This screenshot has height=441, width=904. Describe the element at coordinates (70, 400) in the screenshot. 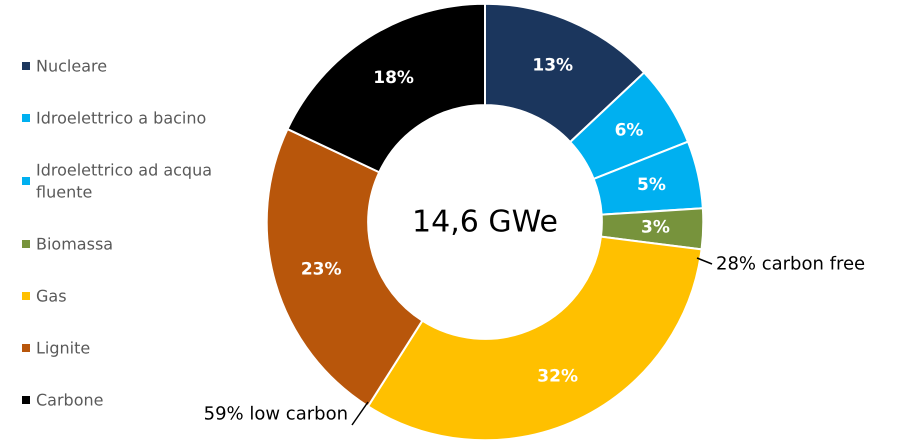

I see `legend-label: Carbone` at that location.